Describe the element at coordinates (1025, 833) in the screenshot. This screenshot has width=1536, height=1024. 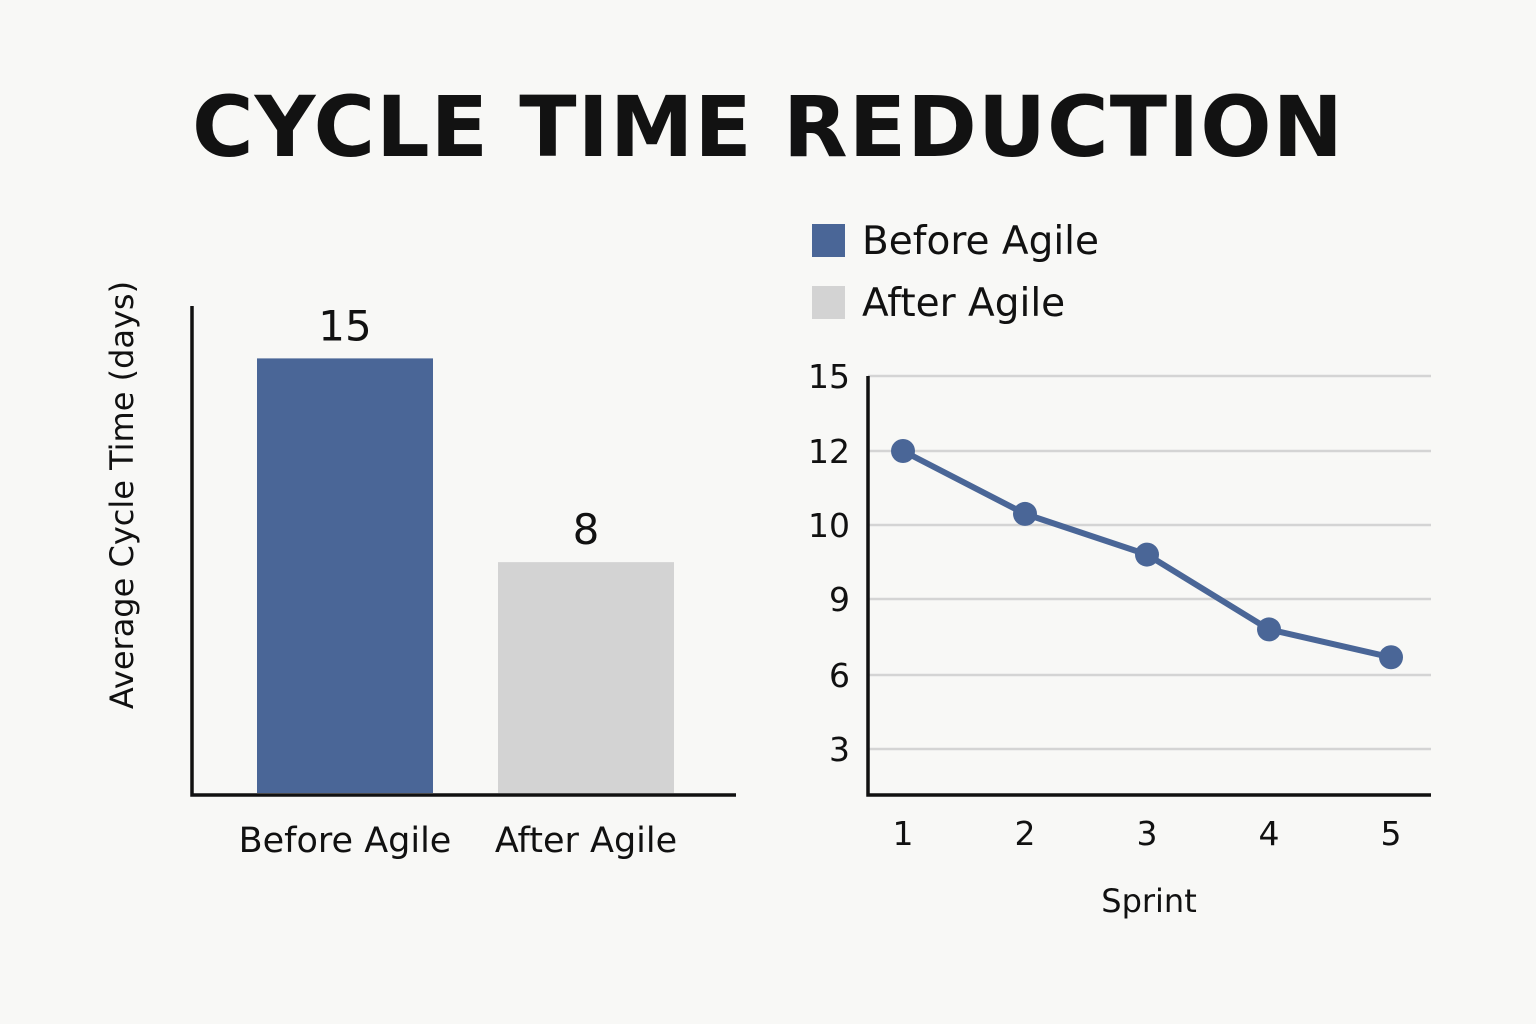
I see `x-tick-label-2: 2` at that location.